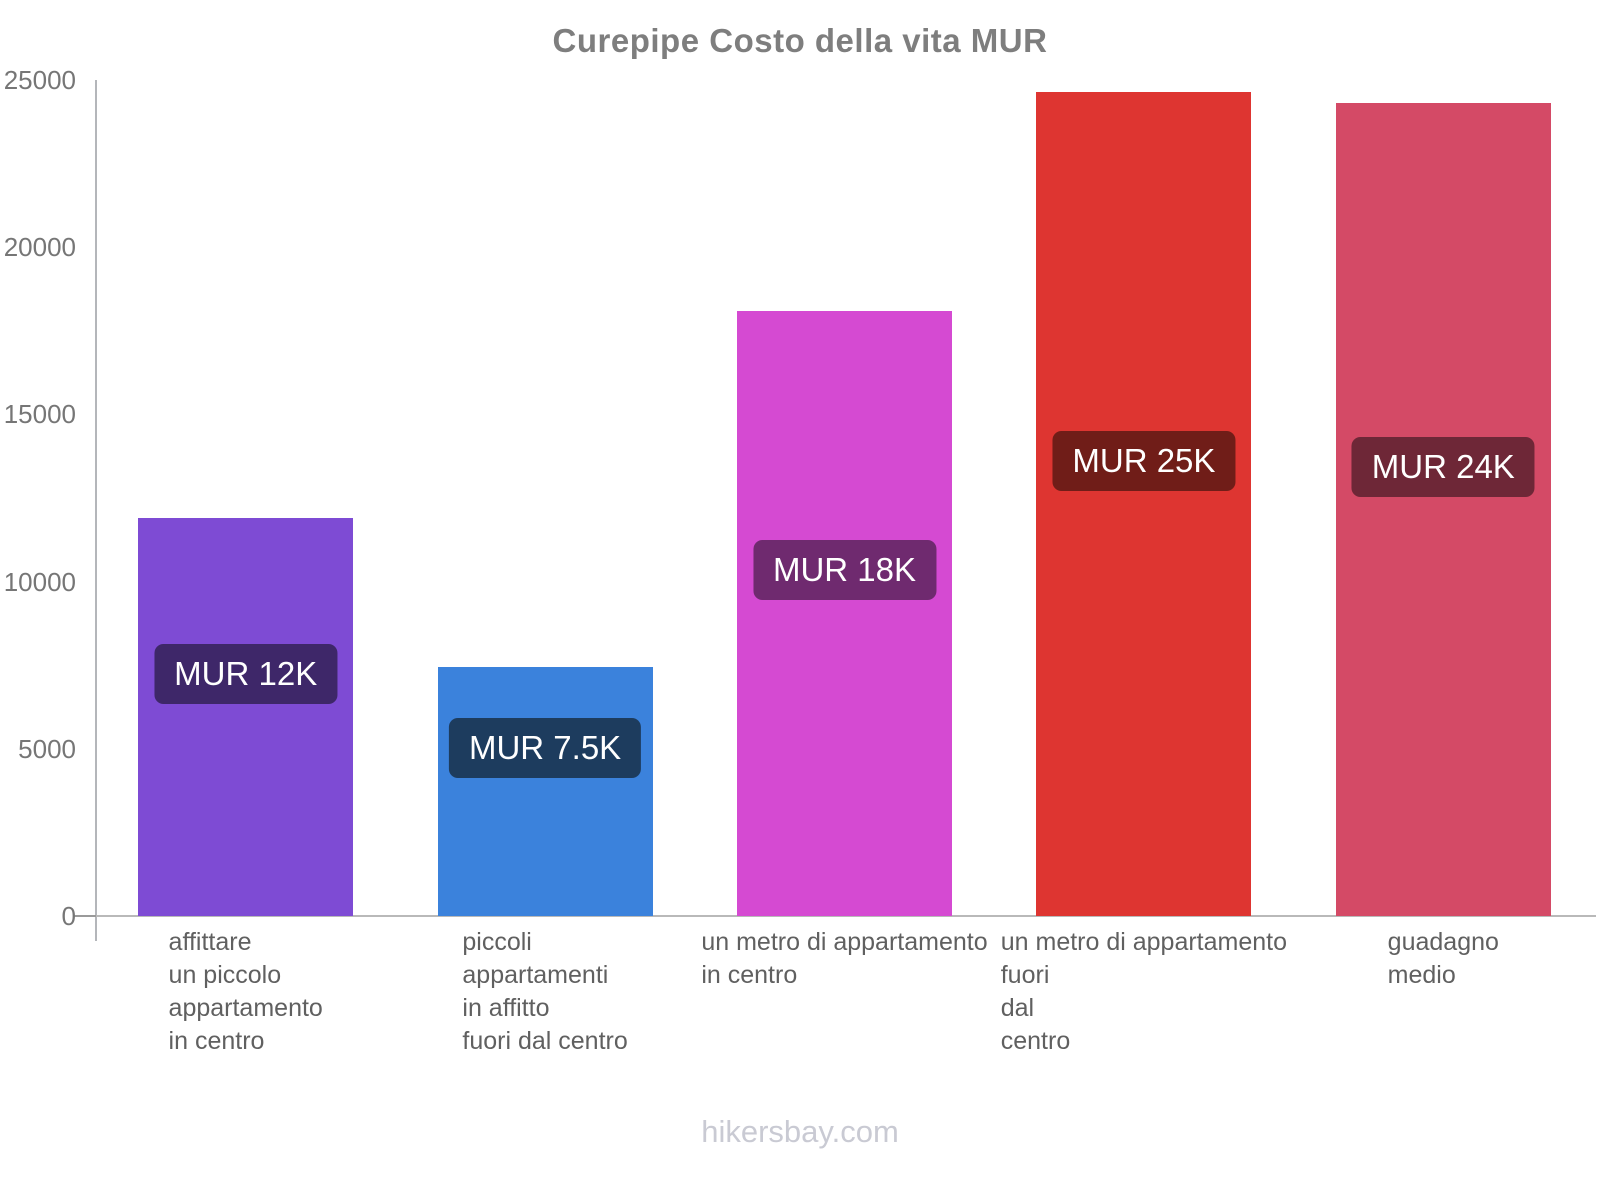 This screenshot has height=1200, width=1600. I want to click on bar-3: MUR 18K, so click(844, 613).